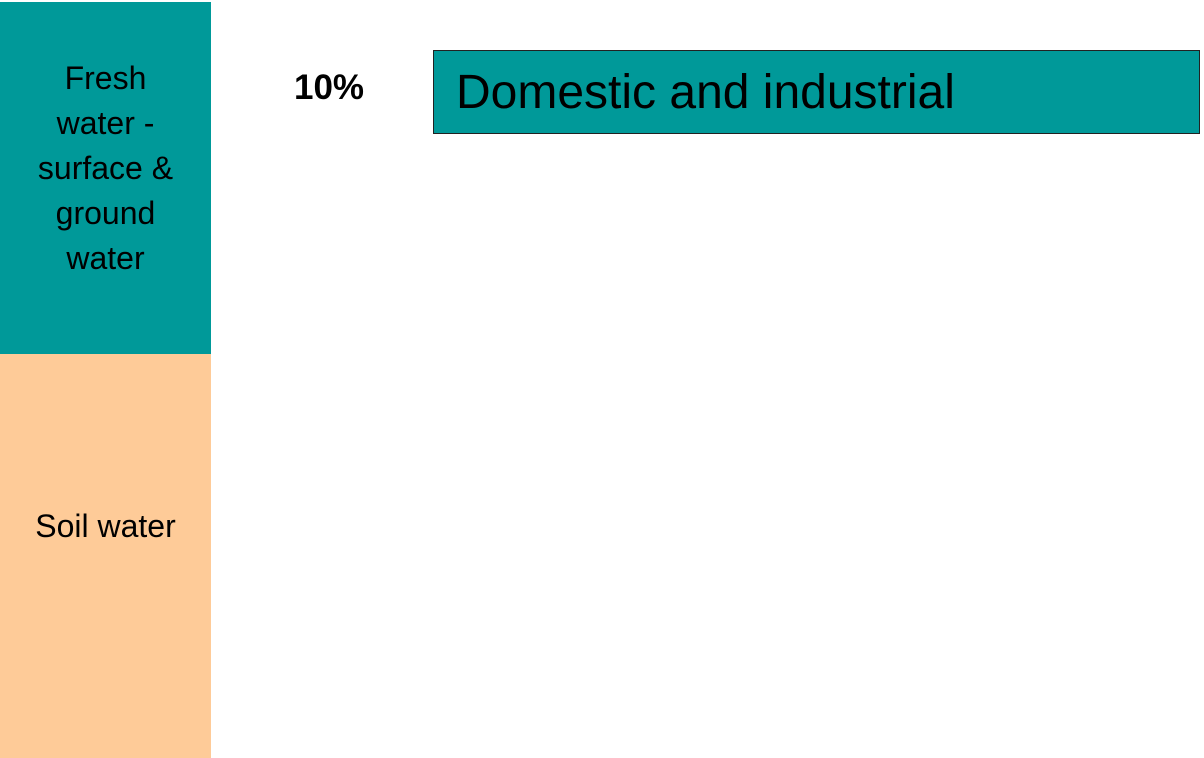 The image size is (1204, 758). What do you see at coordinates (329, 87) in the screenshot?
I see `use-share: 10%` at bounding box center [329, 87].